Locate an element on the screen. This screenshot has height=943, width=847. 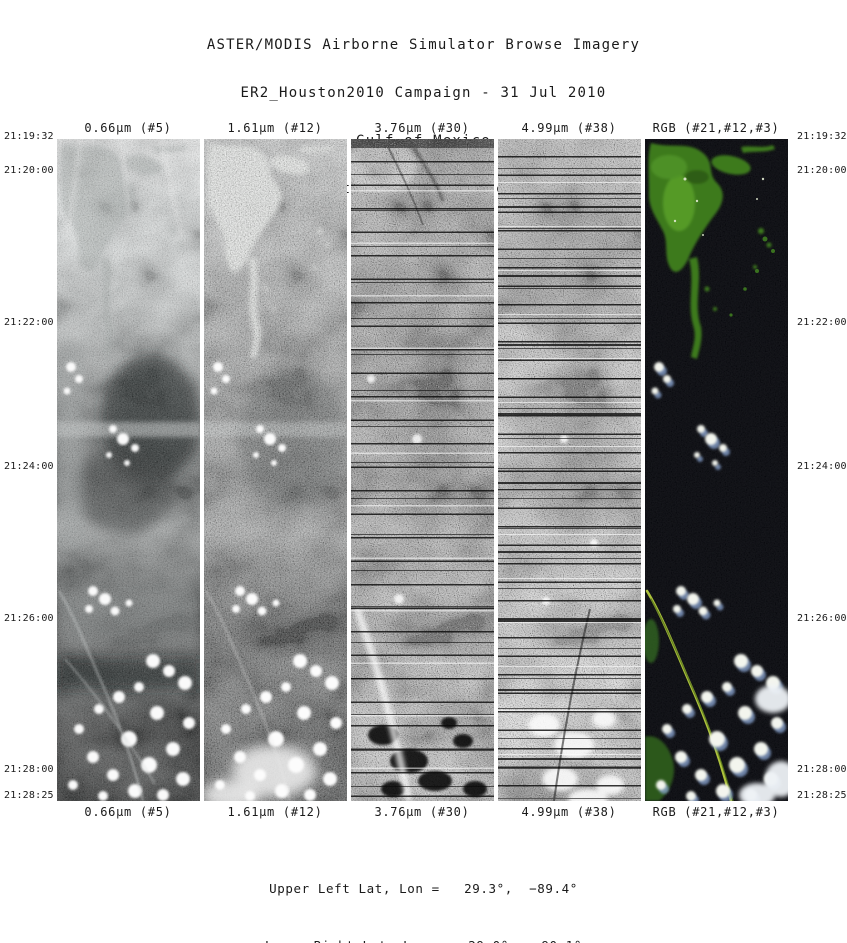
time-label-right: 21:20:00 is located at coordinates (822, 170).